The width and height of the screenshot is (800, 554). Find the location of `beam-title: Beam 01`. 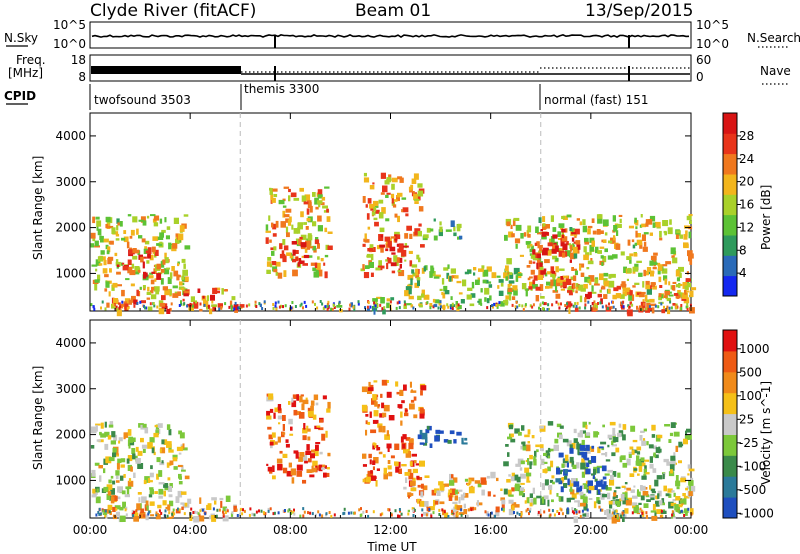

beam-title: Beam 01 is located at coordinates (393, 11).